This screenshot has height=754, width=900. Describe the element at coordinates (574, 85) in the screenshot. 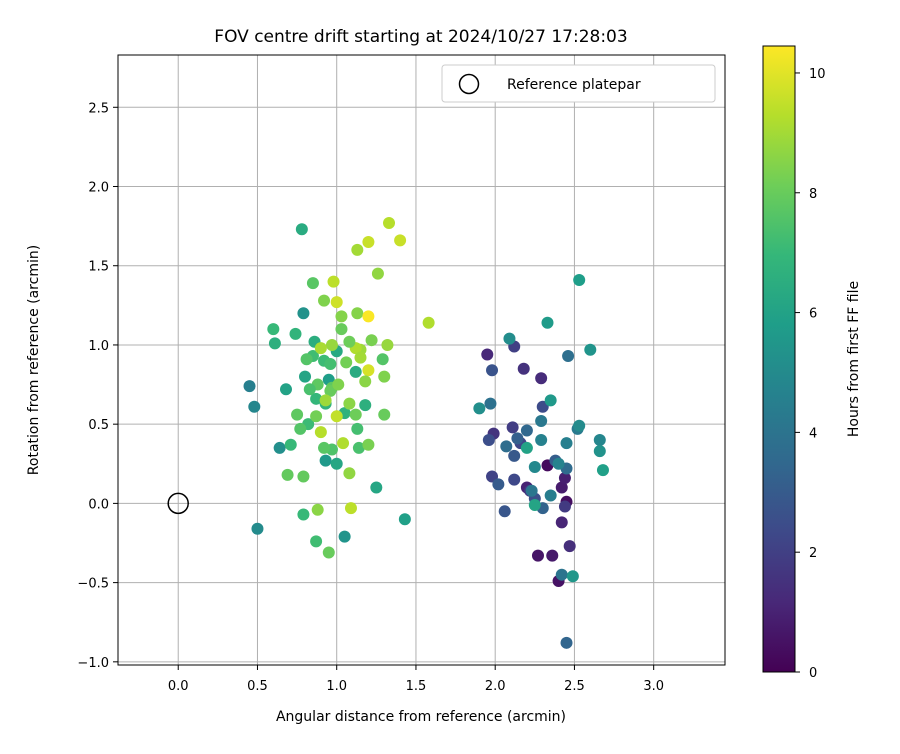

I see `legend-label: Reference platepar` at that location.